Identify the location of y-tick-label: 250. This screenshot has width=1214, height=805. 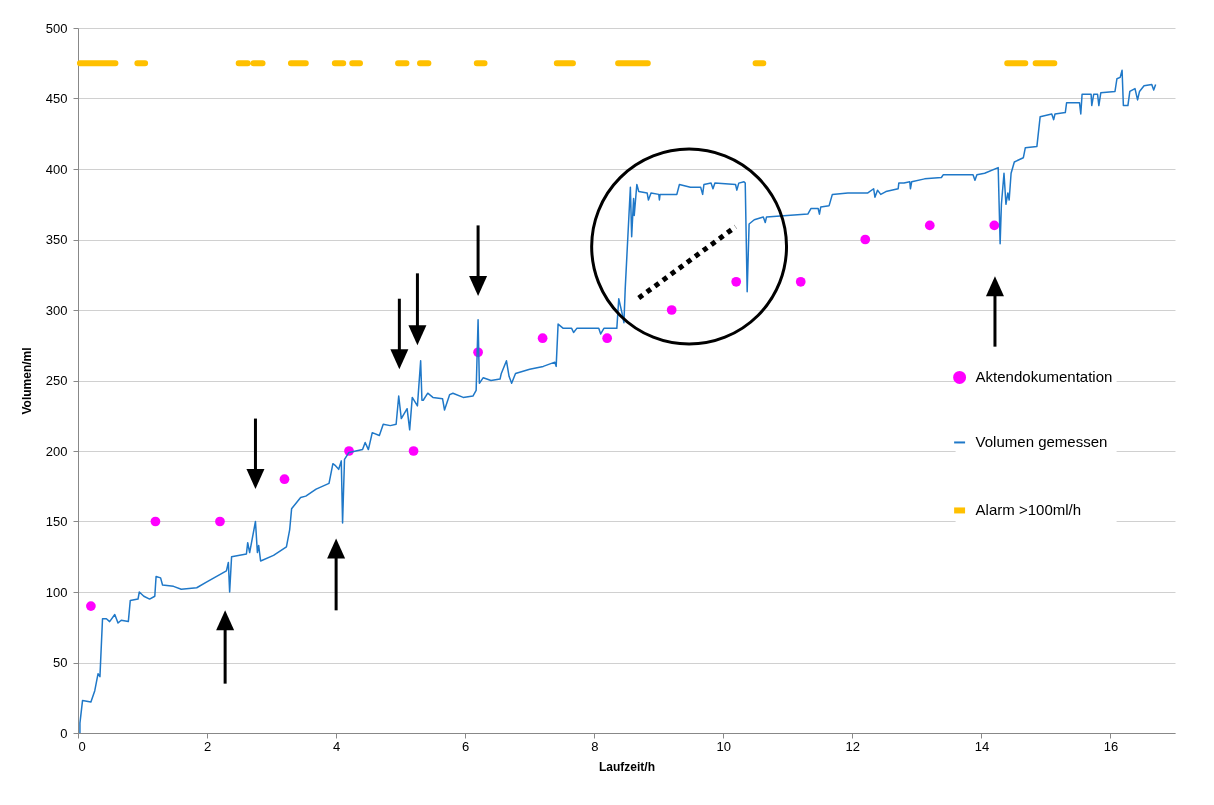
(56, 380).